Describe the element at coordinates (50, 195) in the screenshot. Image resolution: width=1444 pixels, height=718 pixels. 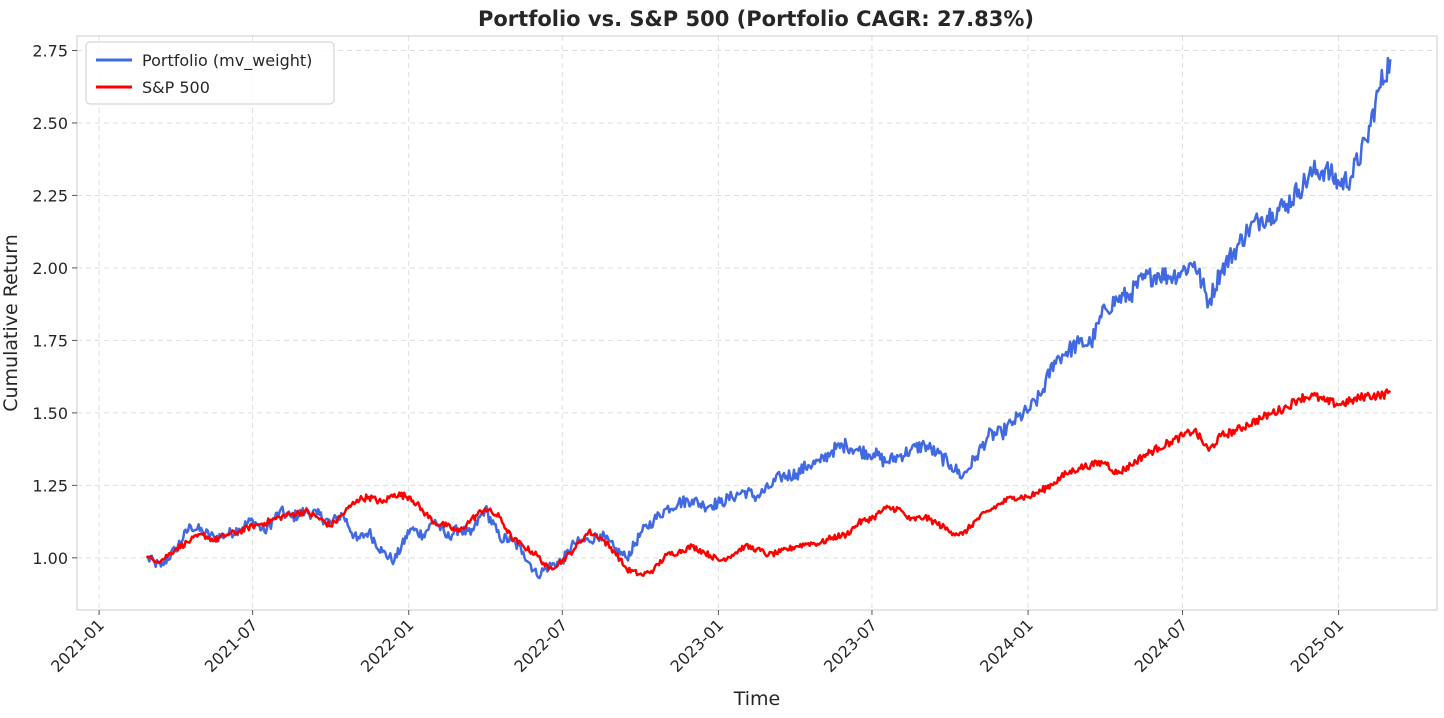
I see `y-tick-label: 2.25` at that location.